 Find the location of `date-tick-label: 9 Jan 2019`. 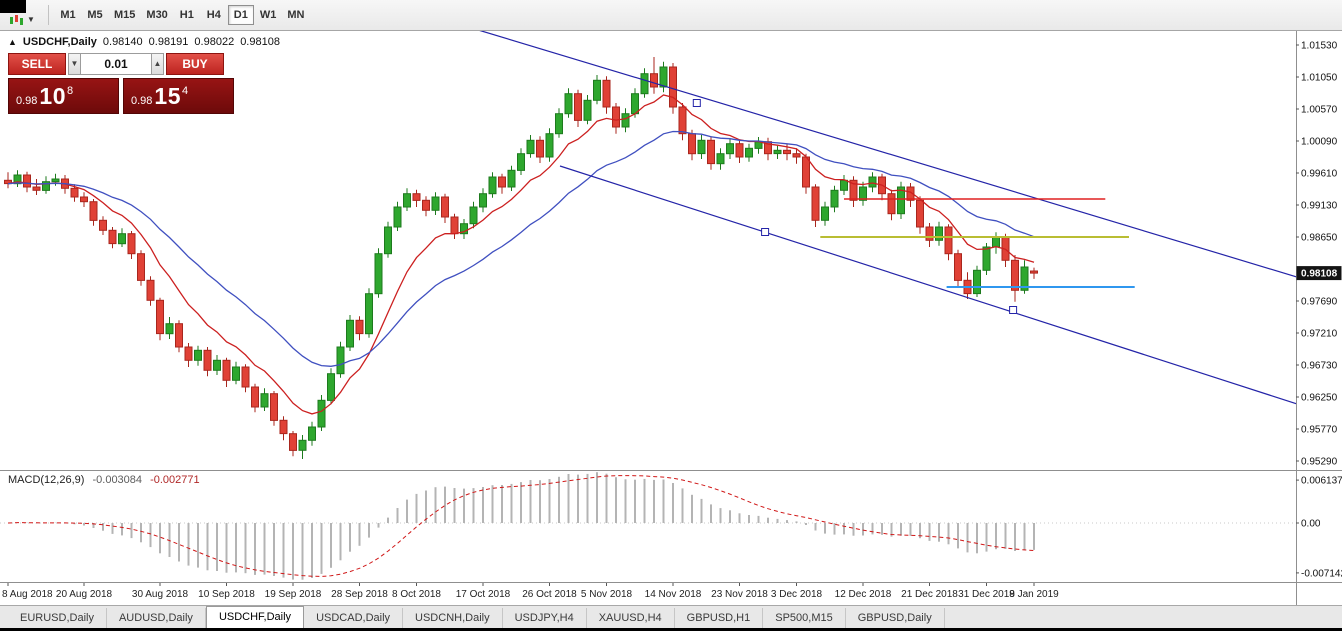

date-tick-label: 9 Jan 2019 is located at coordinates (1034, 594).